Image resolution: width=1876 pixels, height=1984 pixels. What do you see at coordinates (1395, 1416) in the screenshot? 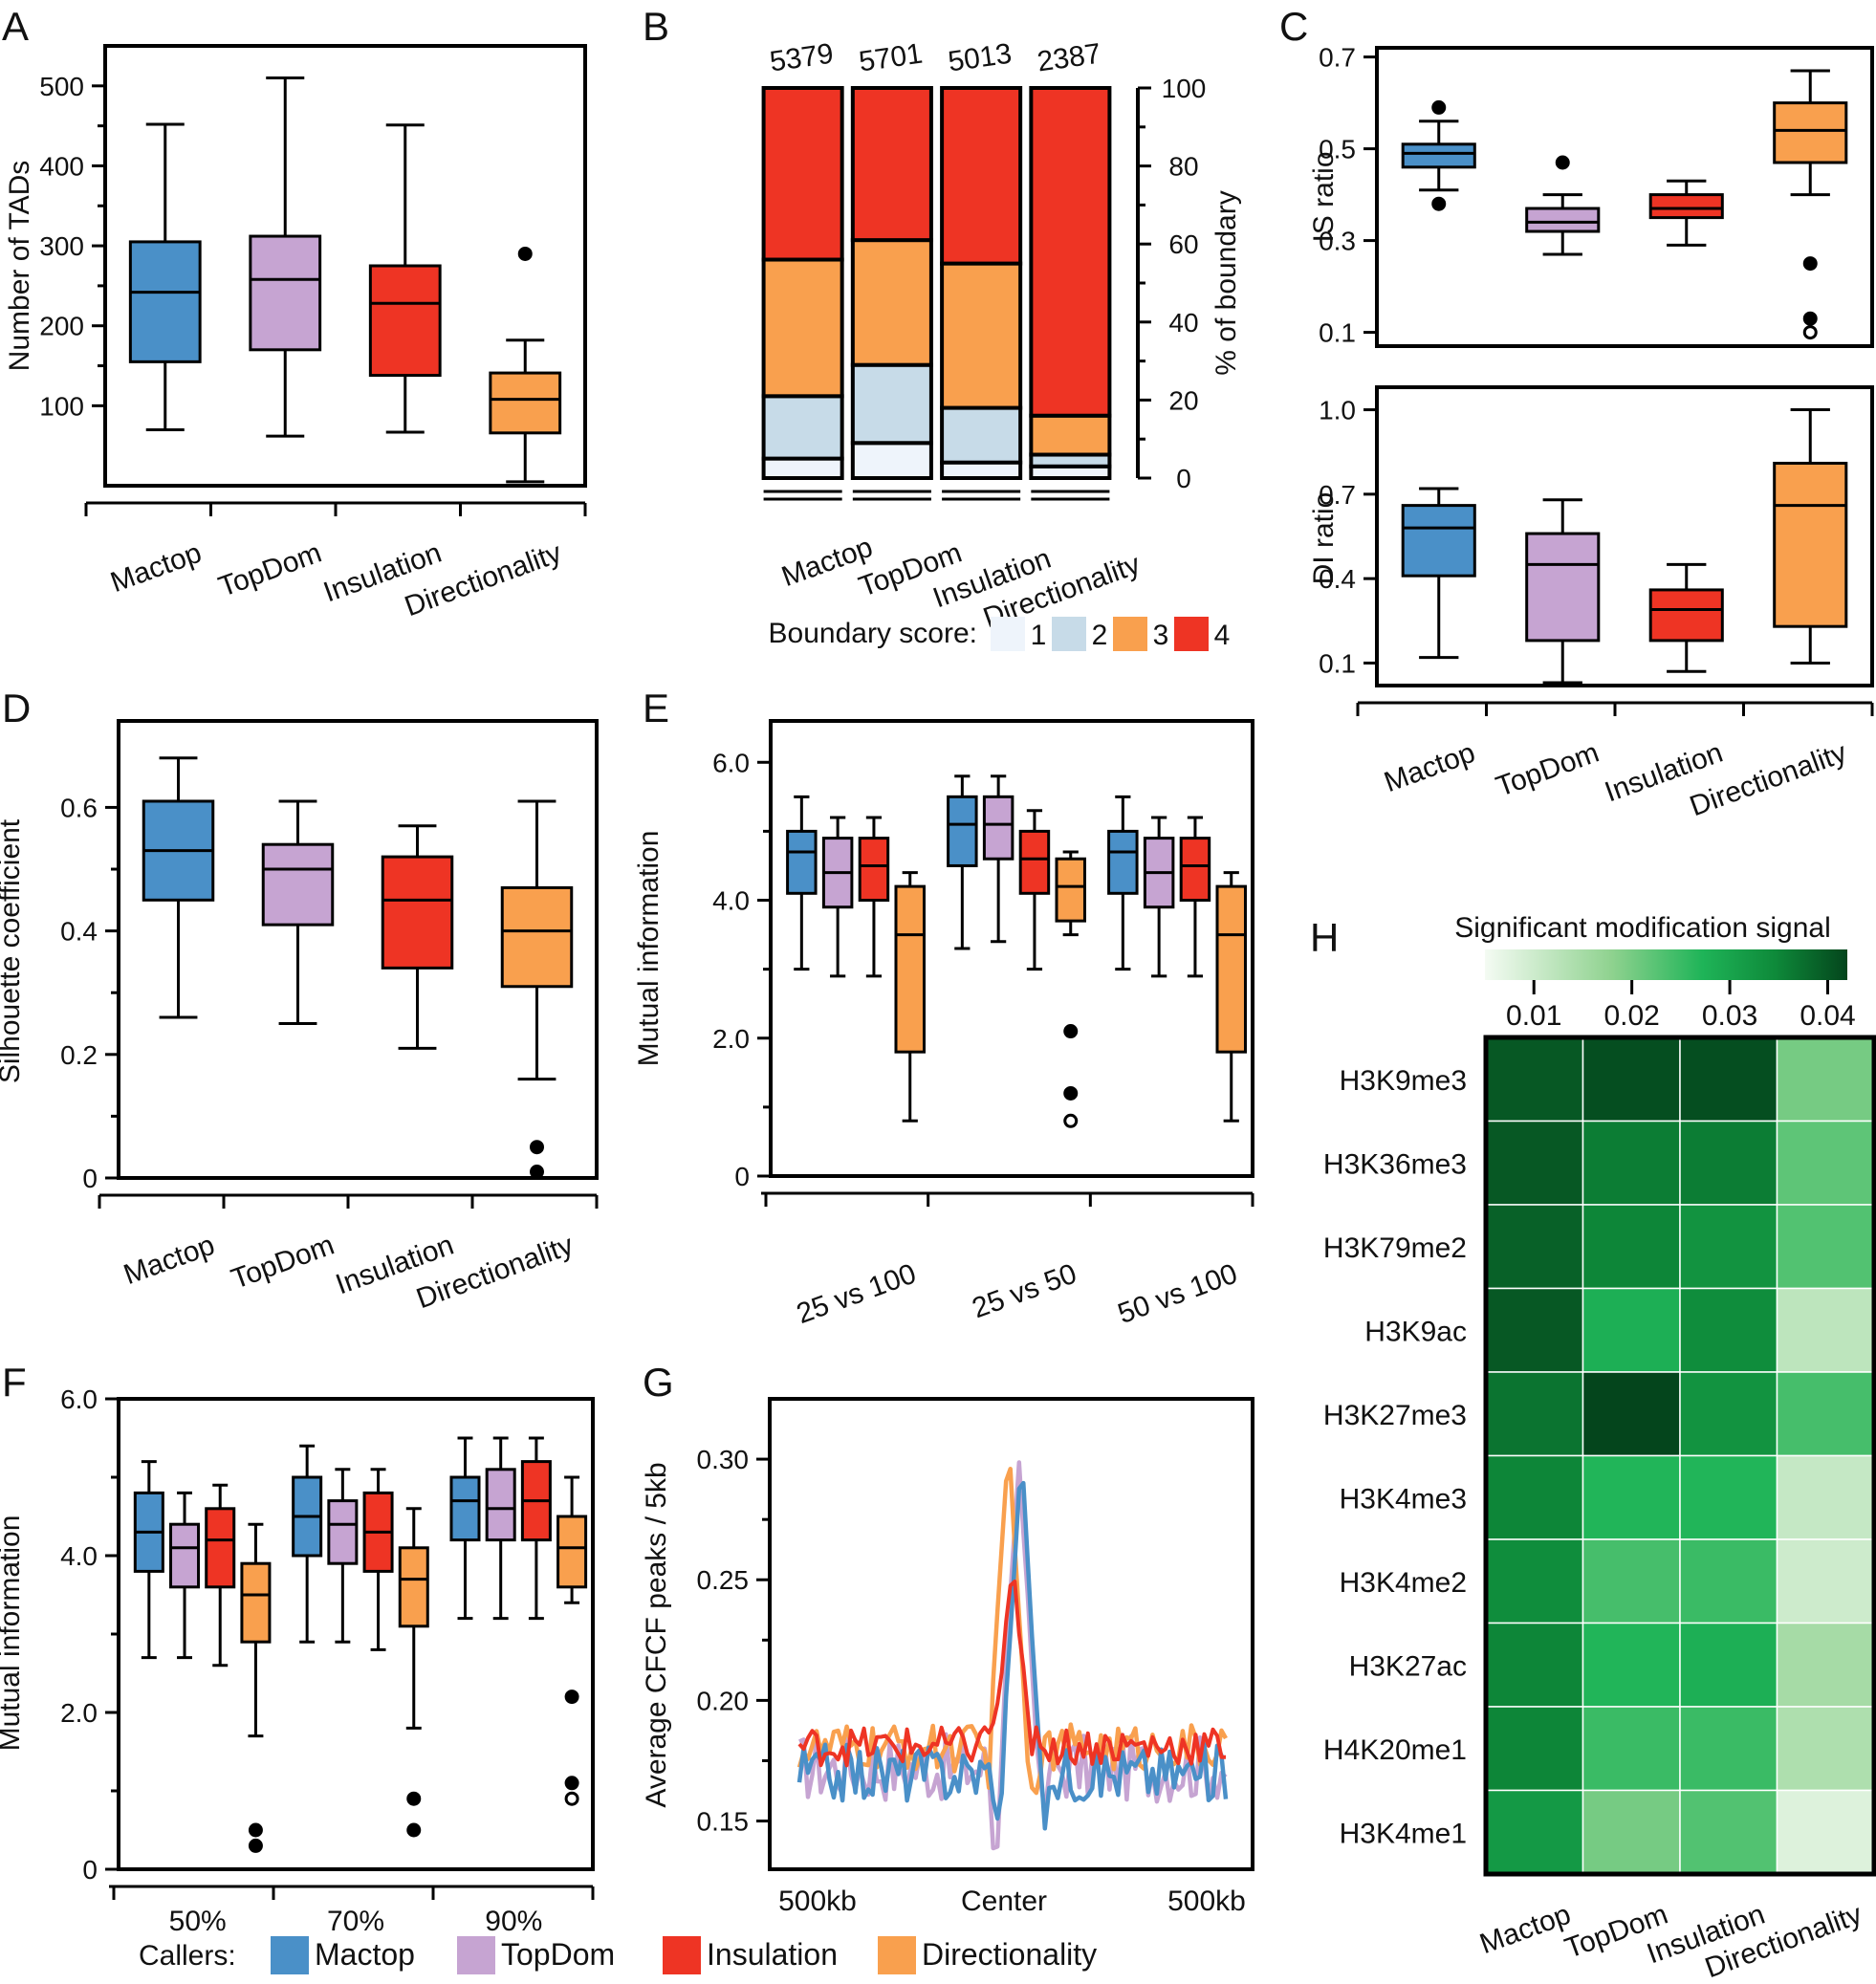
I see `row-label: H3K27me3` at bounding box center [1395, 1416].